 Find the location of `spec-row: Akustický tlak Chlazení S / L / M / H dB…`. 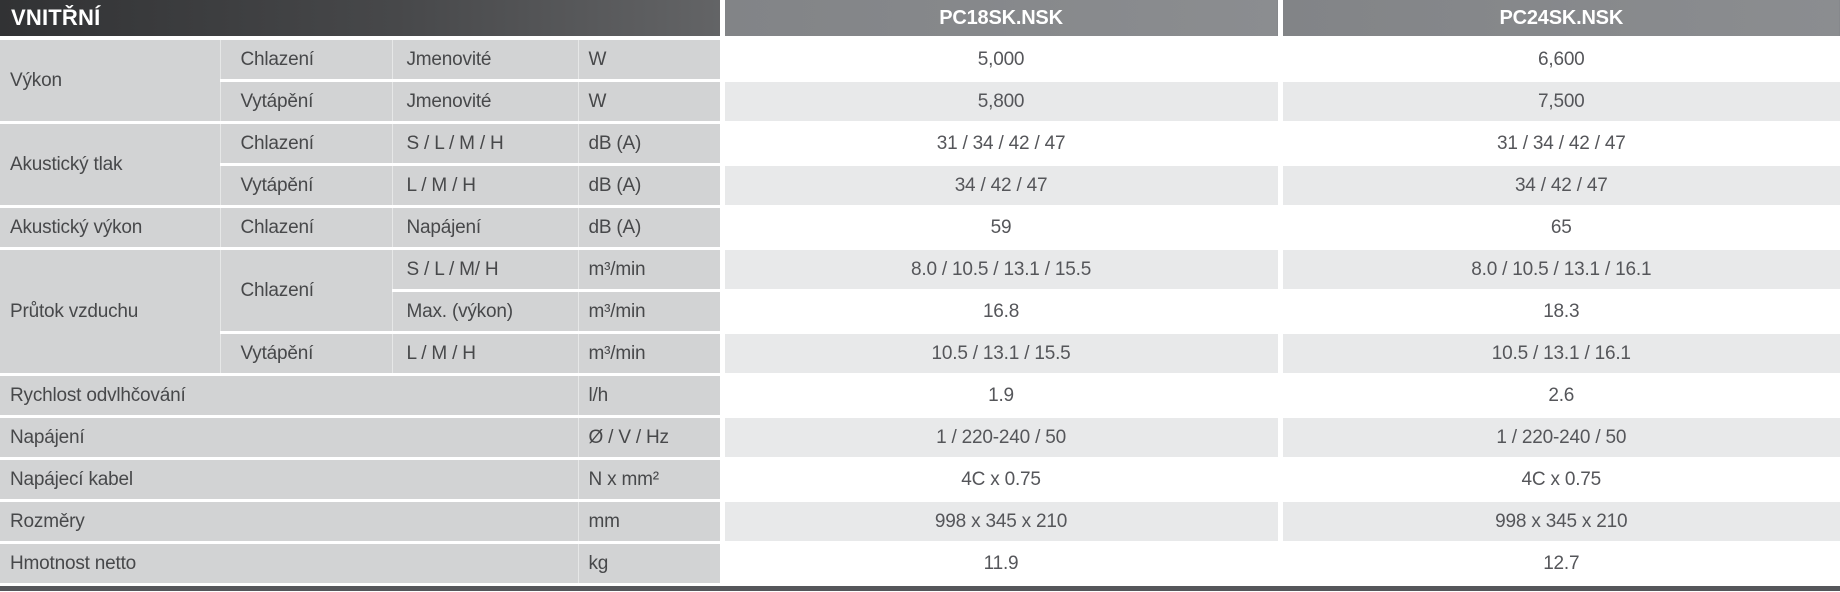

spec-row: Akustický tlak Chlazení S / L / M / H dB… is located at coordinates (920, 165).